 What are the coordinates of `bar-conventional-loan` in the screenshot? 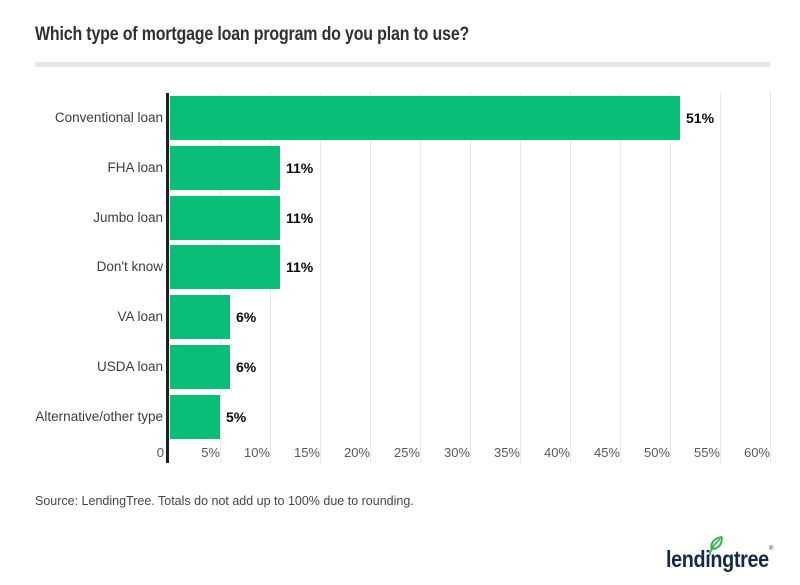 It's located at (425, 118).